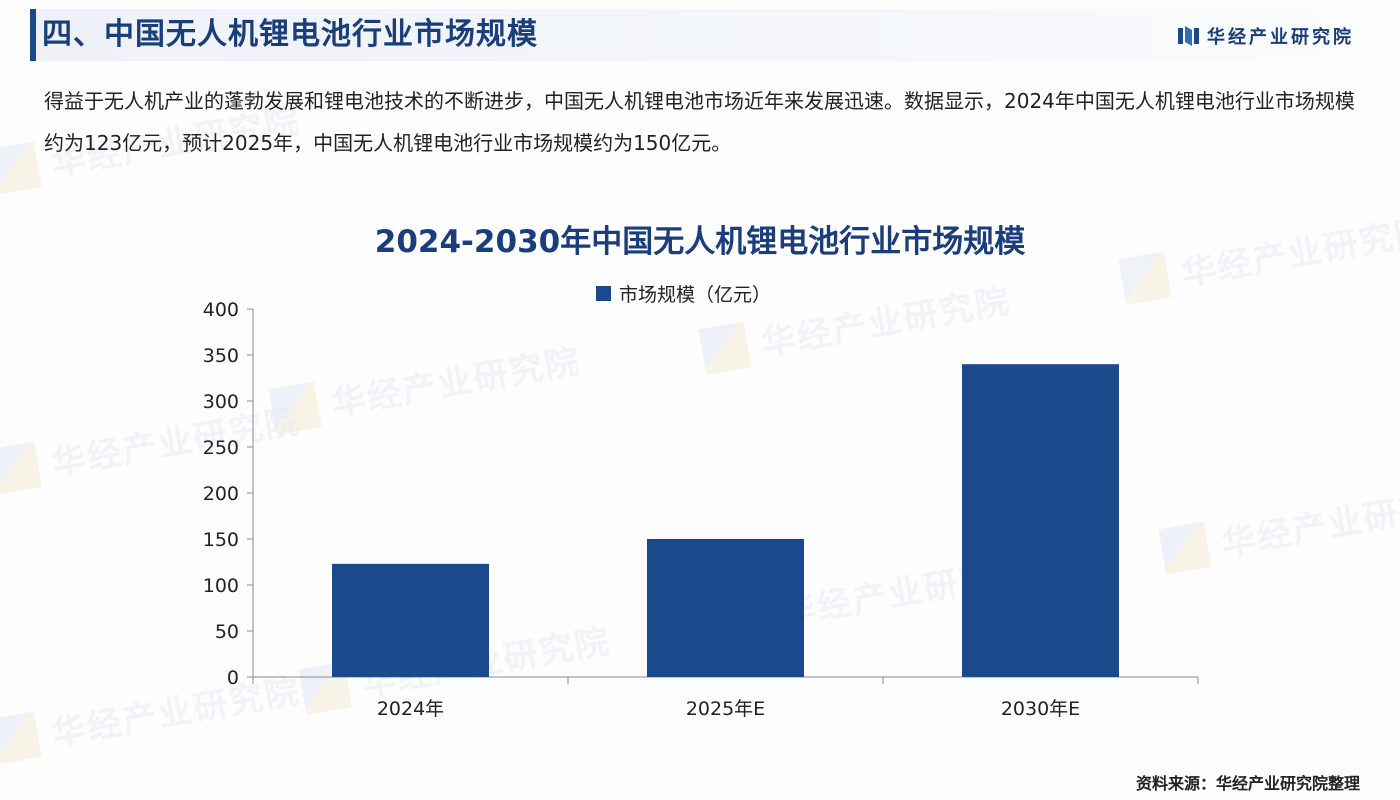 This screenshot has height=800, width=1400. What do you see at coordinates (1040, 709) in the screenshot?
I see `x-tick-label: 2030年E` at bounding box center [1040, 709].